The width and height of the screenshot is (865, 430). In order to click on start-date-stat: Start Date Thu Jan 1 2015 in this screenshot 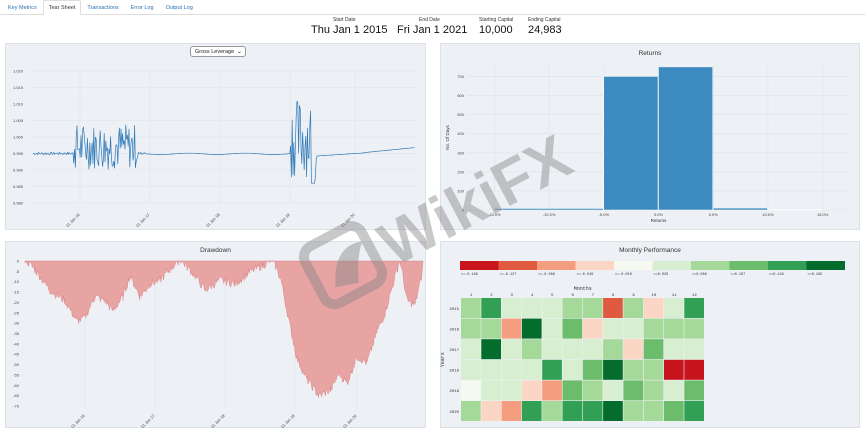, I will do `click(349, 26)`.